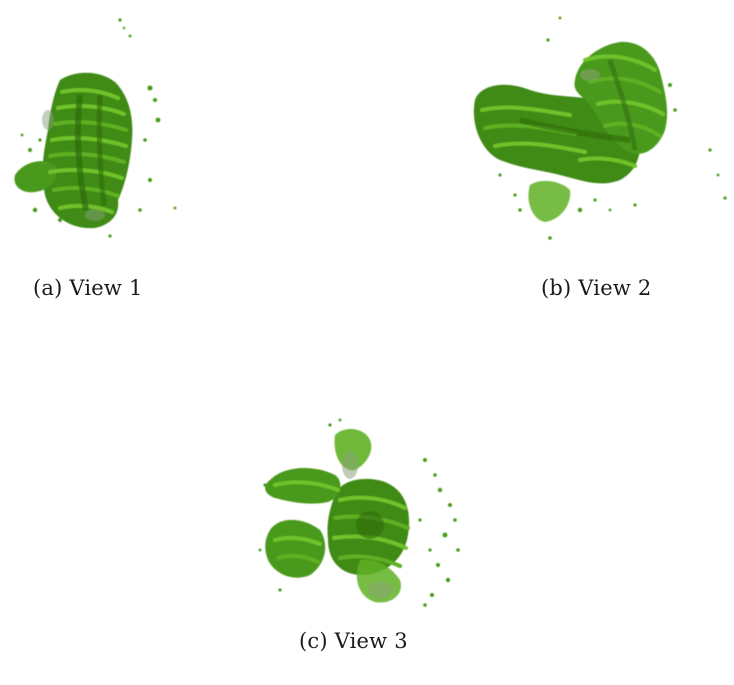  I want to click on caption-view-3: (c) View 3, so click(353, 641).